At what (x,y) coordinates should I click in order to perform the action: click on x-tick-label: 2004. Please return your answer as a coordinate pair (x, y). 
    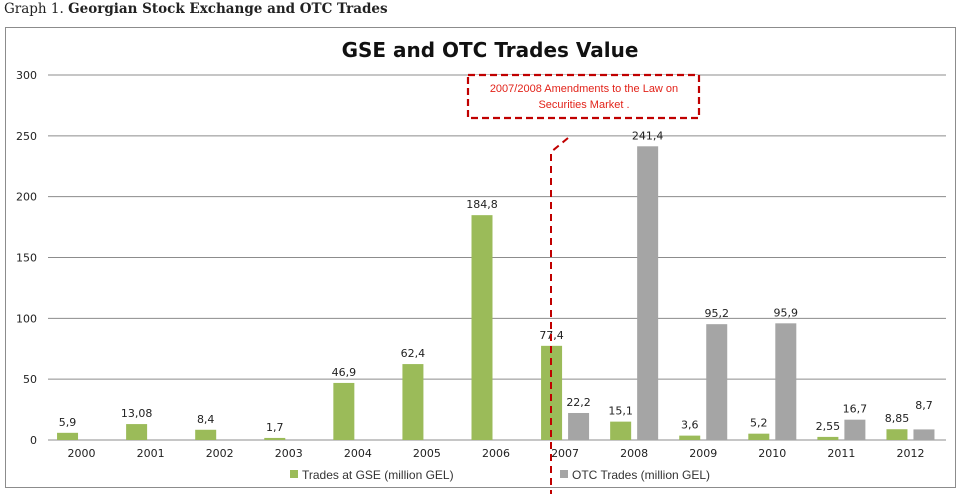
    Looking at the image, I should click on (358, 453).